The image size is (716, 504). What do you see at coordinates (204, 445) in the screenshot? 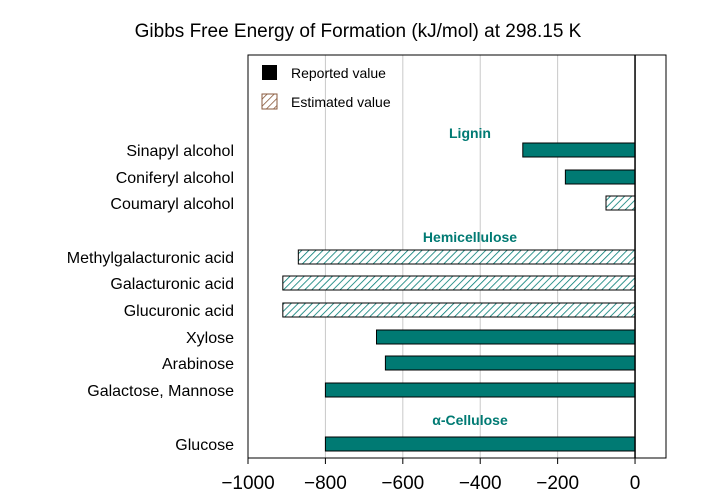
I see `category-label-glucose: Glucose` at bounding box center [204, 445].